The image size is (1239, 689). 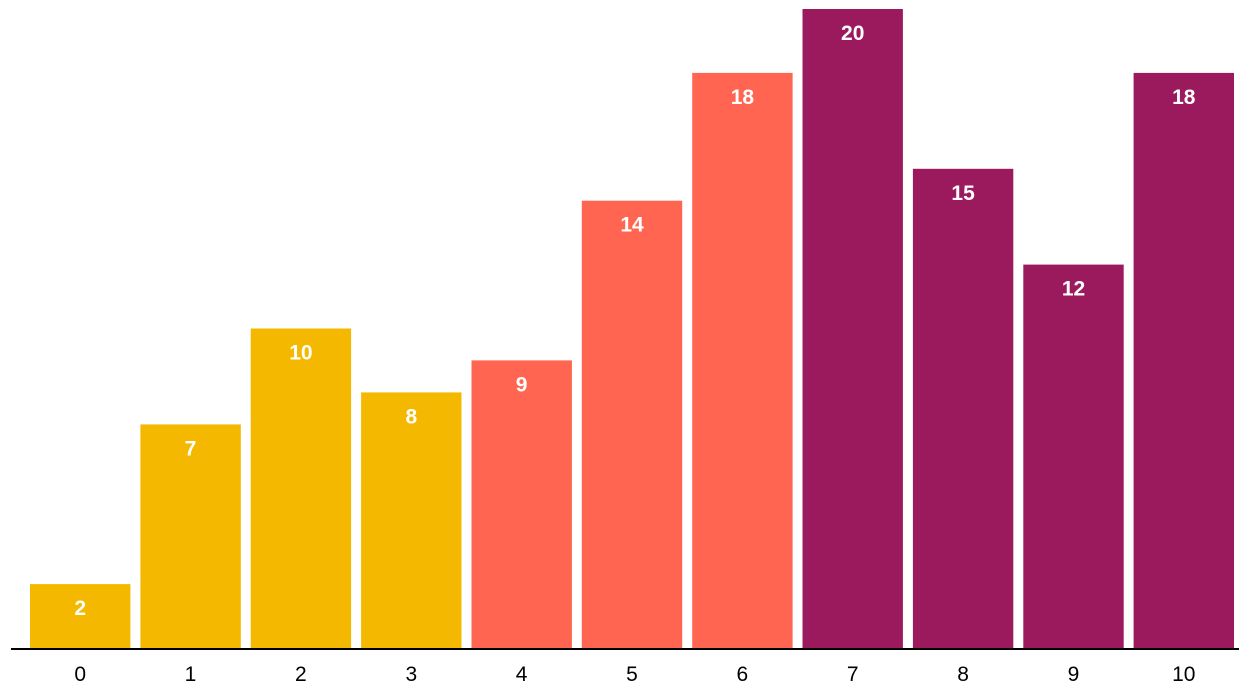 What do you see at coordinates (191, 674) in the screenshot?
I see `x-tick-label-1: 1` at bounding box center [191, 674].